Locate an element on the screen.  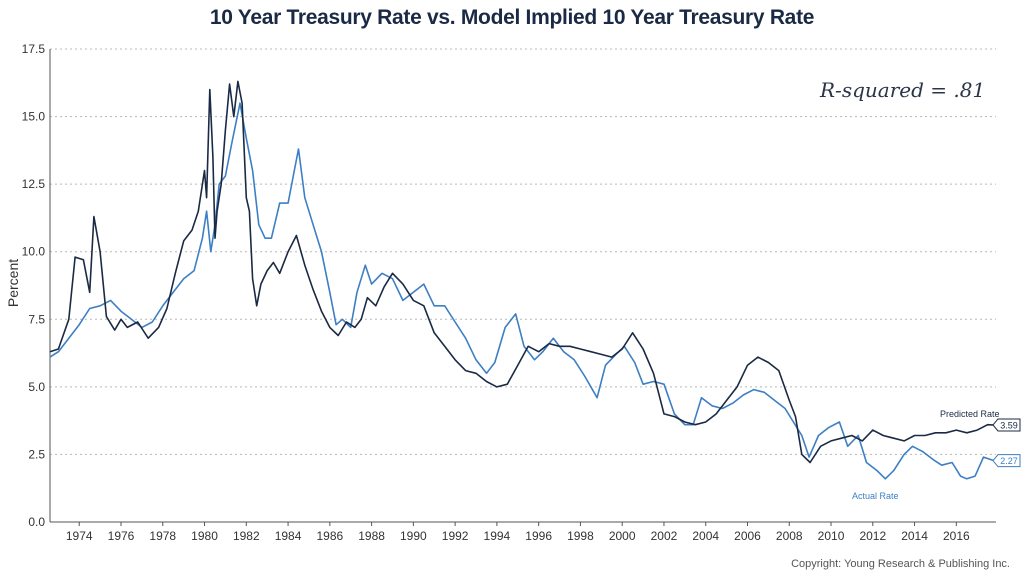
x-tick-label: 1976 is located at coordinates (121, 536).